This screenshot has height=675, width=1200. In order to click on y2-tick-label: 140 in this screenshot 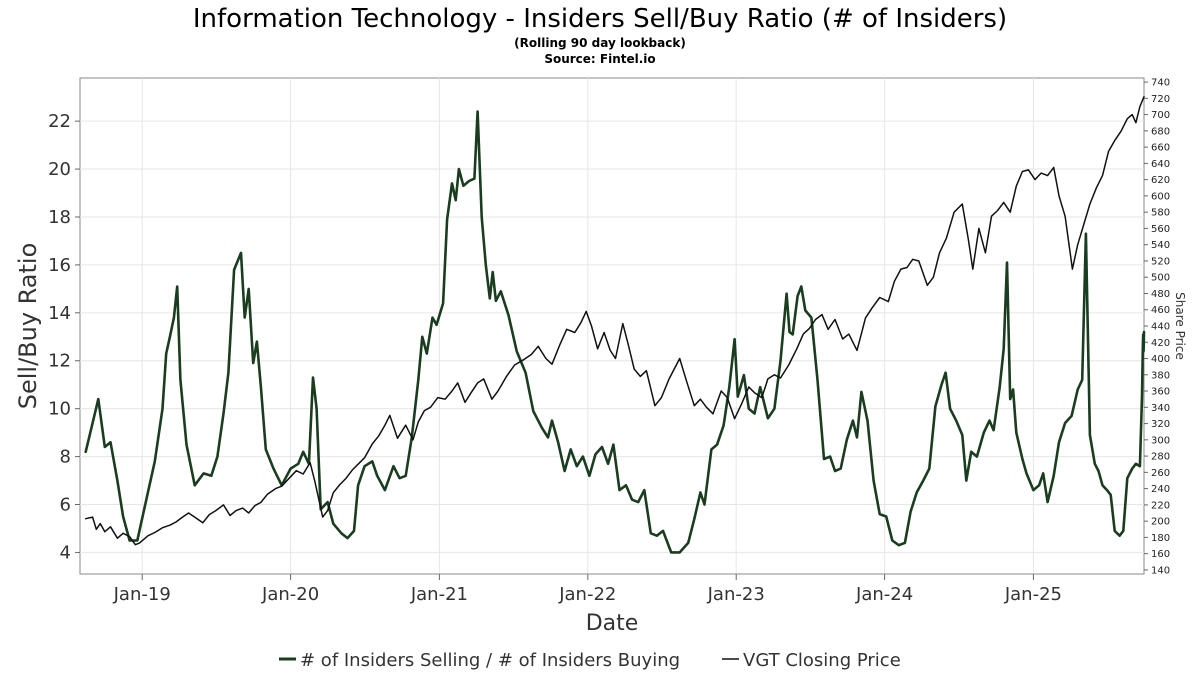, I will do `click(1160, 570)`.